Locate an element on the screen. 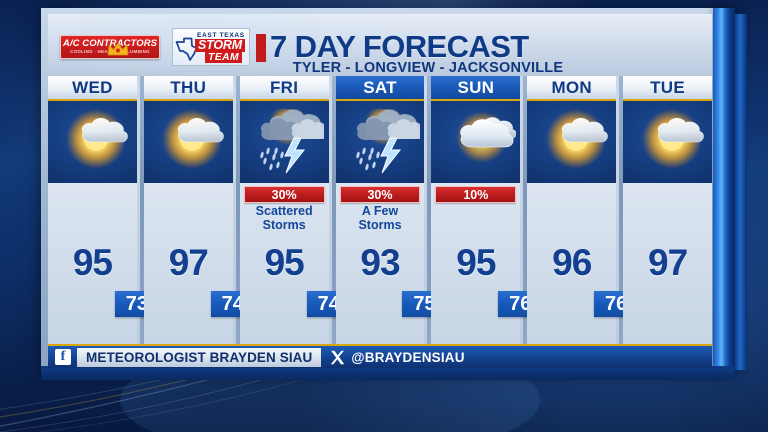  low-temperature-row: 75 is located at coordinates (391, 304).